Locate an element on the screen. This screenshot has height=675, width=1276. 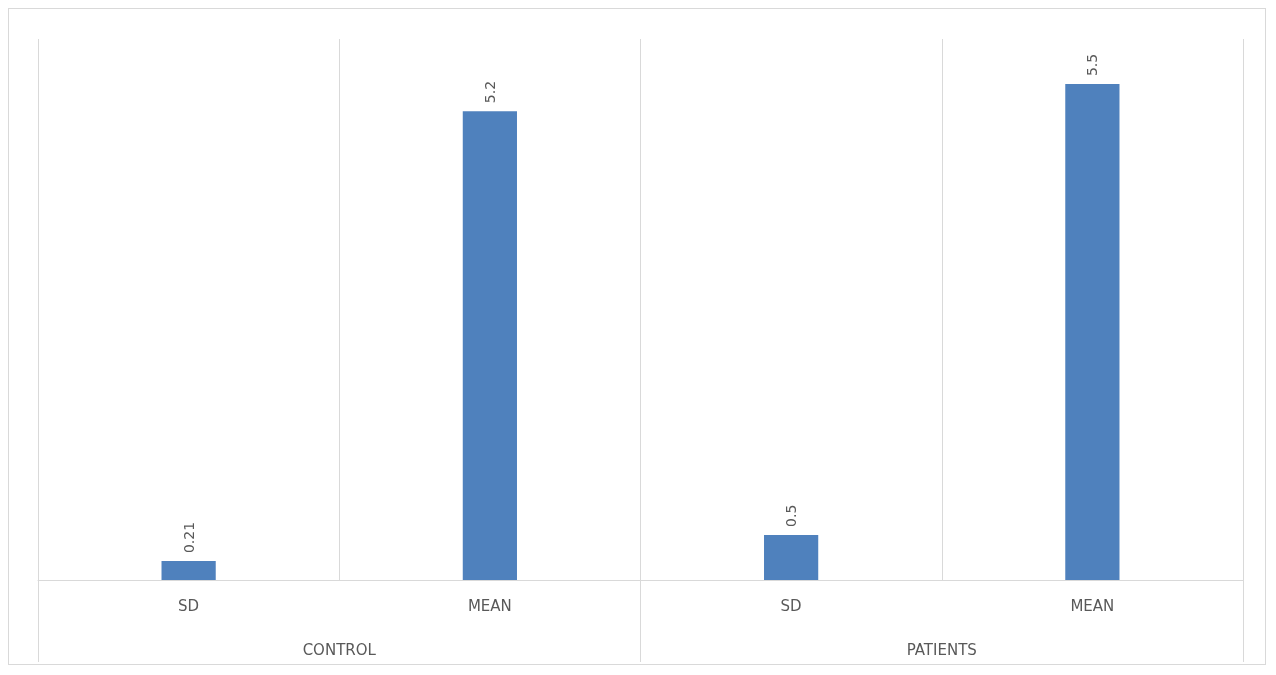
data-label: 0.21 is located at coordinates (188, 537).